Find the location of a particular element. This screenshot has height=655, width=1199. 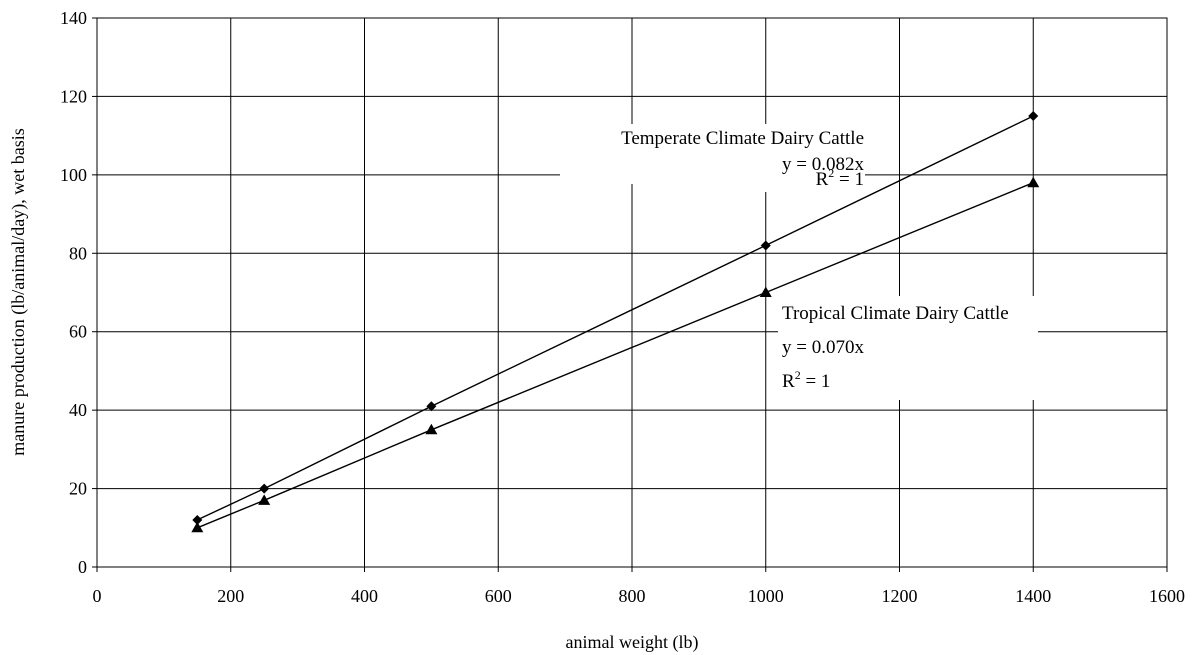

x-tick-label: 1400 is located at coordinates (1033, 596).